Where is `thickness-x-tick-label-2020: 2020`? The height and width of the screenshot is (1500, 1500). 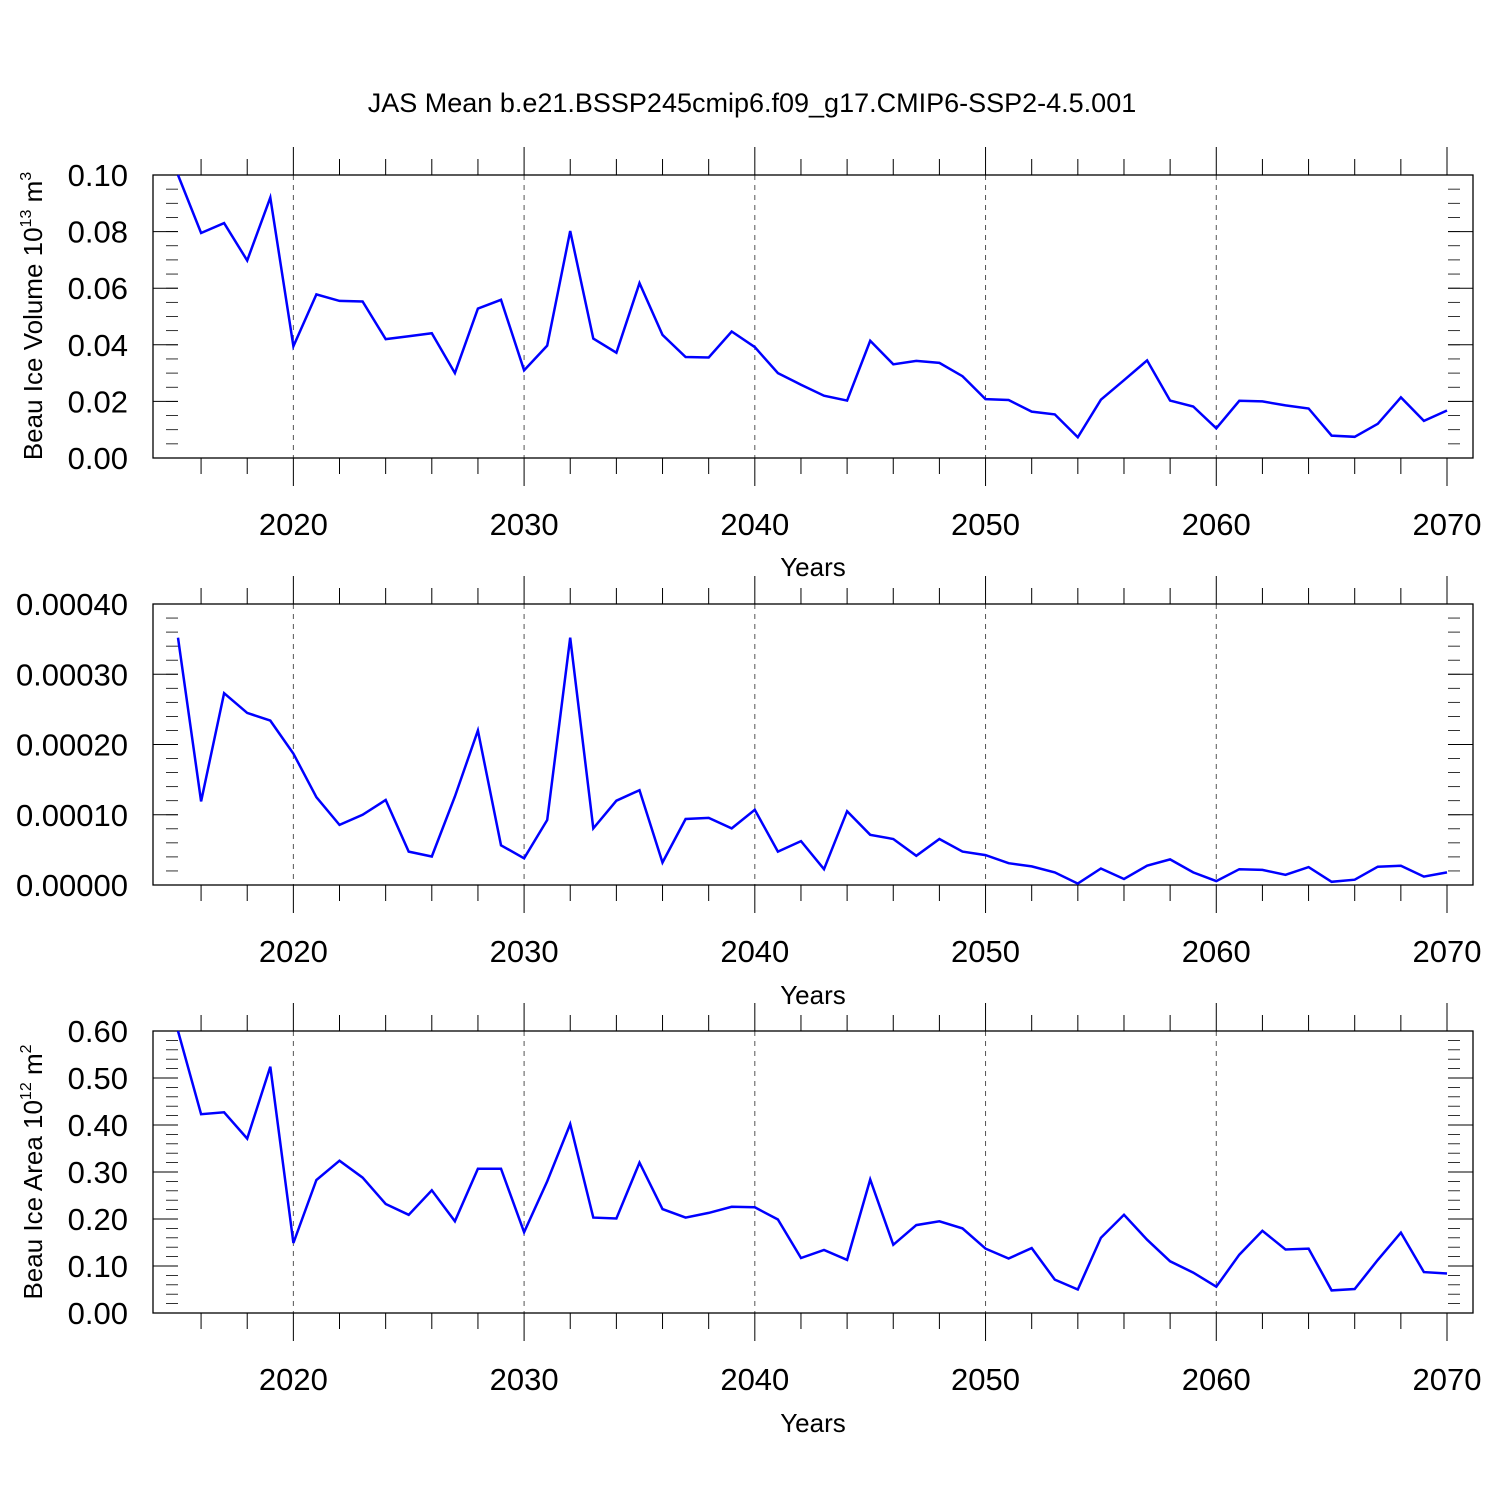
thickness-x-tick-label-2020: 2020 is located at coordinates (293, 951).